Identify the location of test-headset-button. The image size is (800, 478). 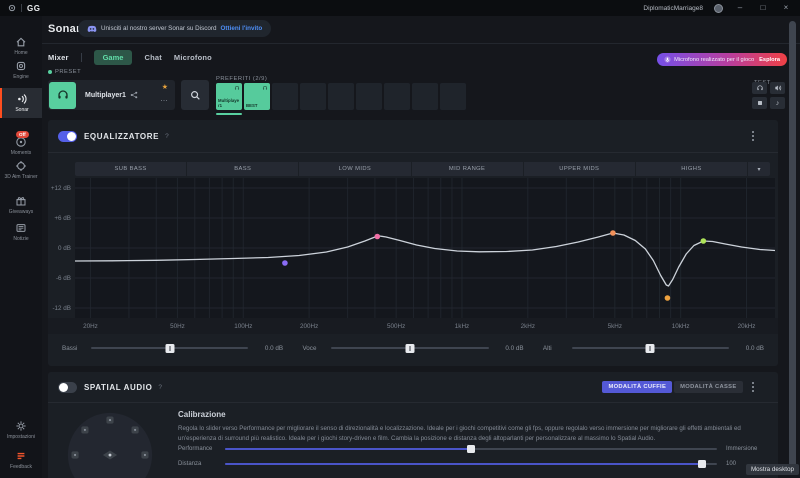
(759, 88).